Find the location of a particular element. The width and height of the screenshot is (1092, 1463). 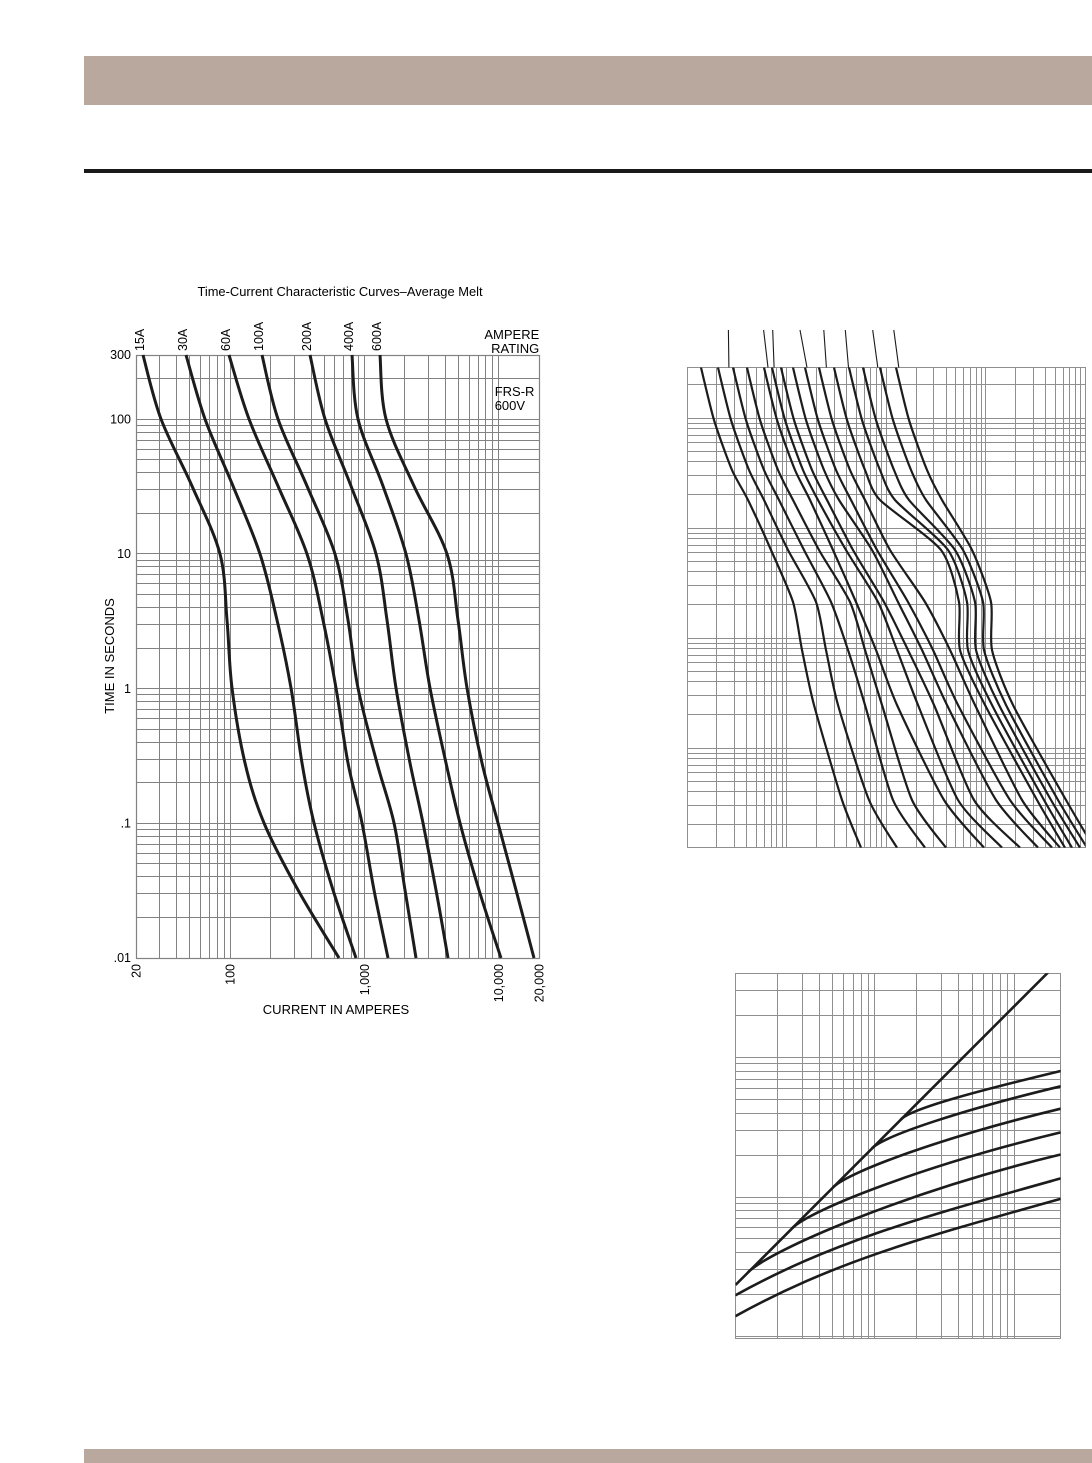

svg-text: 20,000 is located at coordinates (540, 983).